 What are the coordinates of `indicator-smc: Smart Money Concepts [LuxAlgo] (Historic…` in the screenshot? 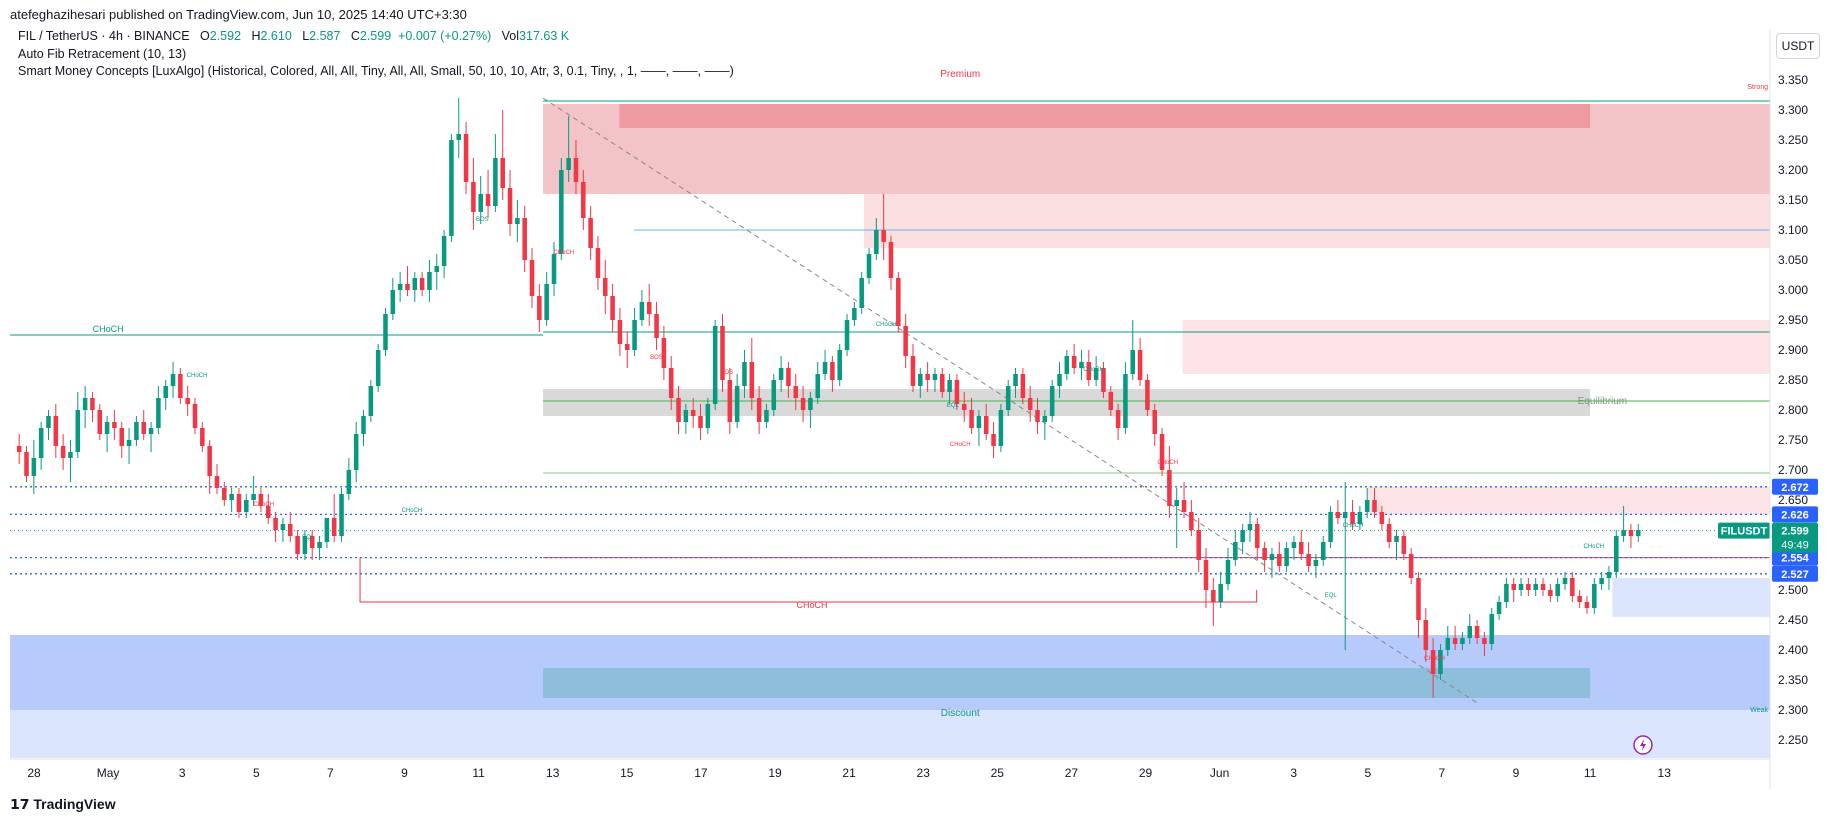 It's located at (376, 71).